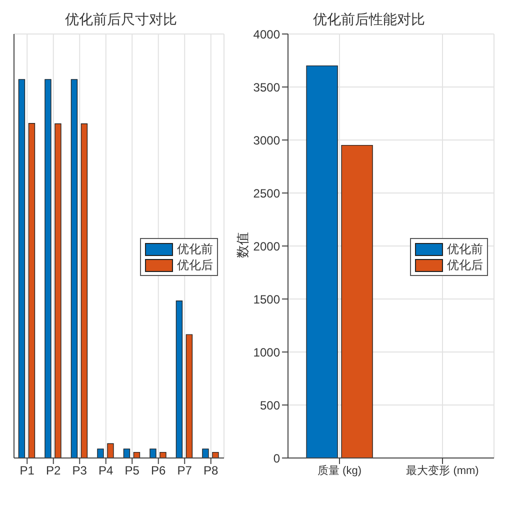  I want to click on y-tick-label: 2000, so click(266, 246).